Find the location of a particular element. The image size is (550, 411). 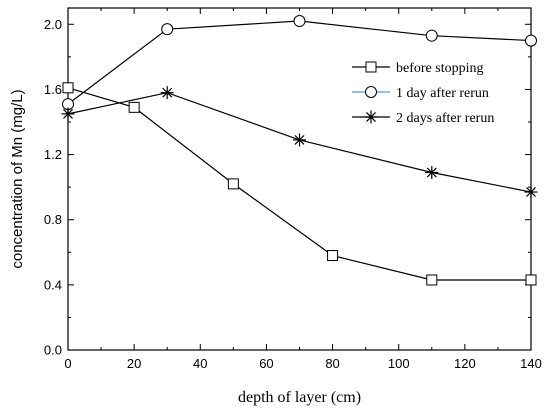

x-tick-label: 60 is located at coordinates (266, 363).